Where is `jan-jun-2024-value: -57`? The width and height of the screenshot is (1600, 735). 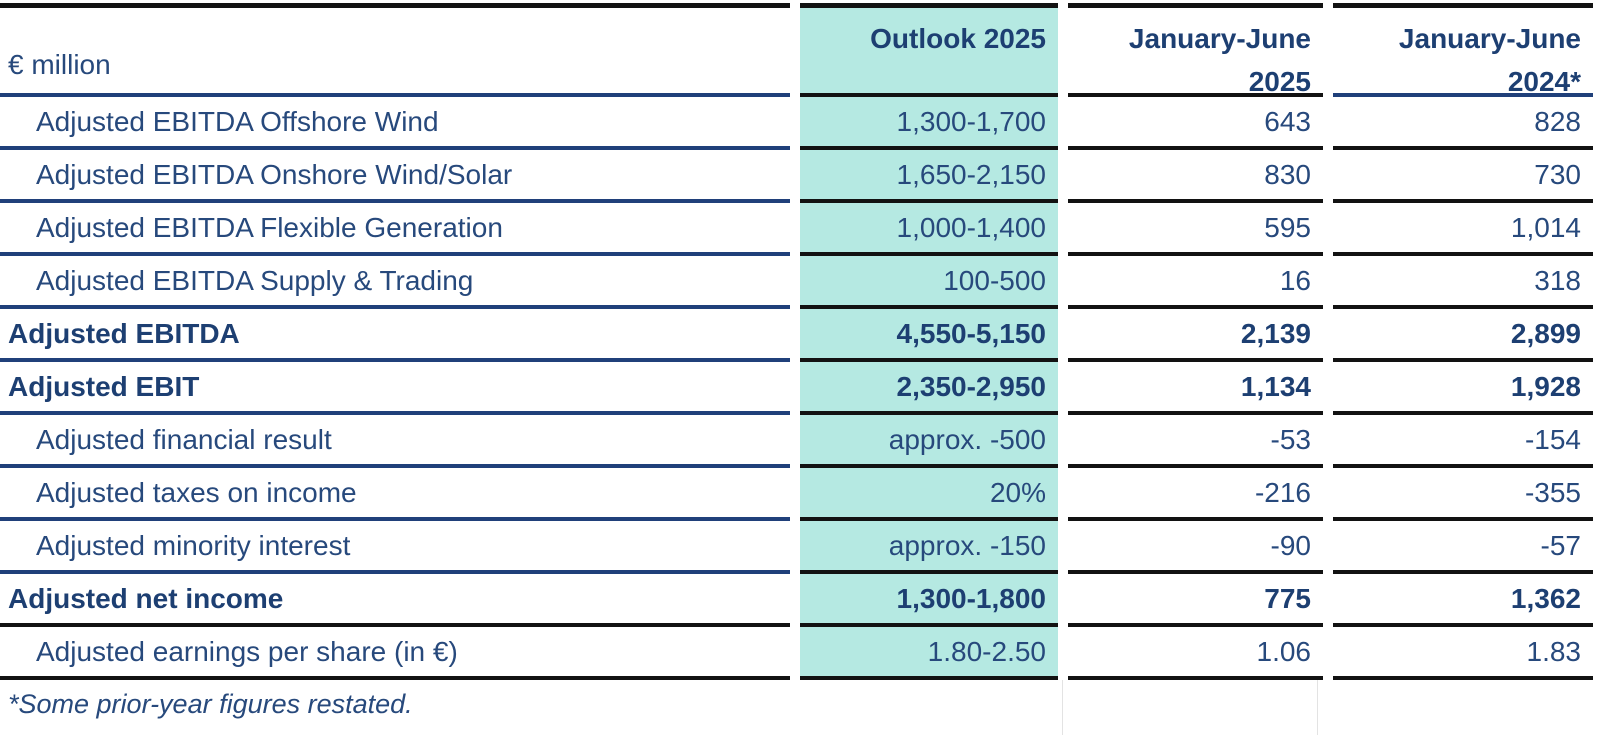 jan-jun-2024-value: -57 is located at coordinates (1463, 547).